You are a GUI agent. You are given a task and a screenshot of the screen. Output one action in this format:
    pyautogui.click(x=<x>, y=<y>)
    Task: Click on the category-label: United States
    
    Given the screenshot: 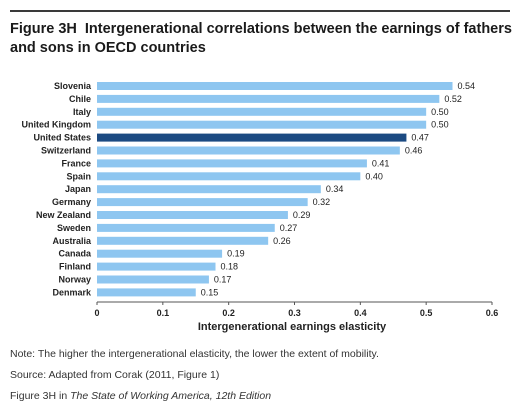 What is the action you would take?
    pyautogui.click(x=62, y=138)
    